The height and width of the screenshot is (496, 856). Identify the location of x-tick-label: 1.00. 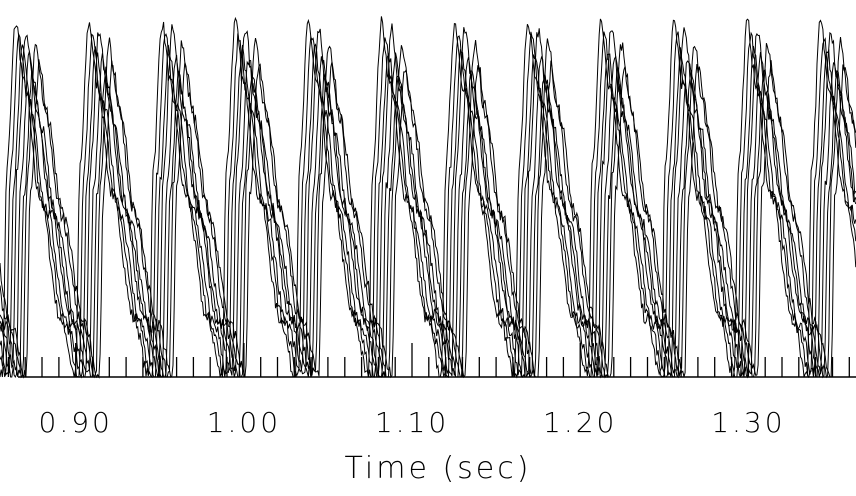
(244, 422).